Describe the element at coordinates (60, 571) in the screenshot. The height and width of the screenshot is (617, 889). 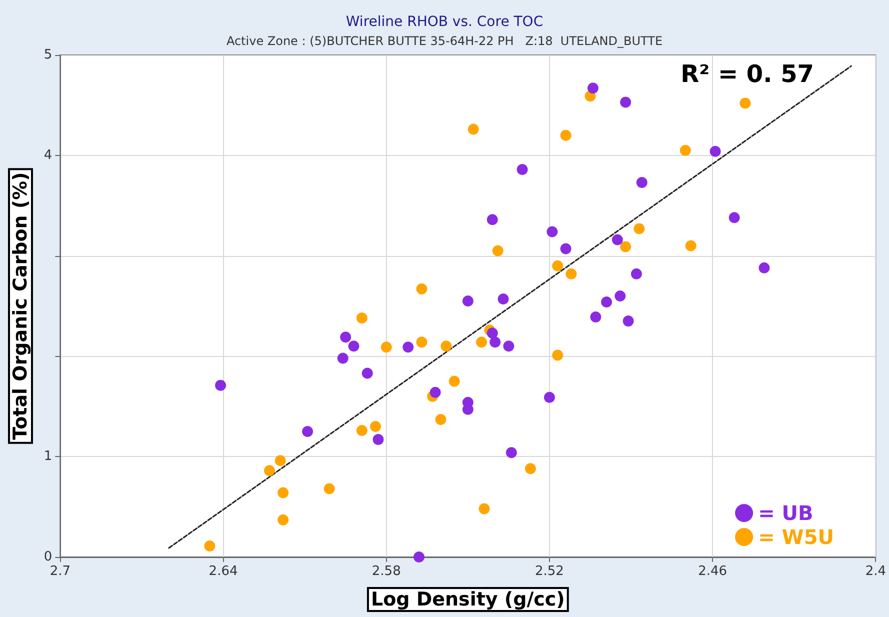
I see `x-tick-label: 2.7` at that location.